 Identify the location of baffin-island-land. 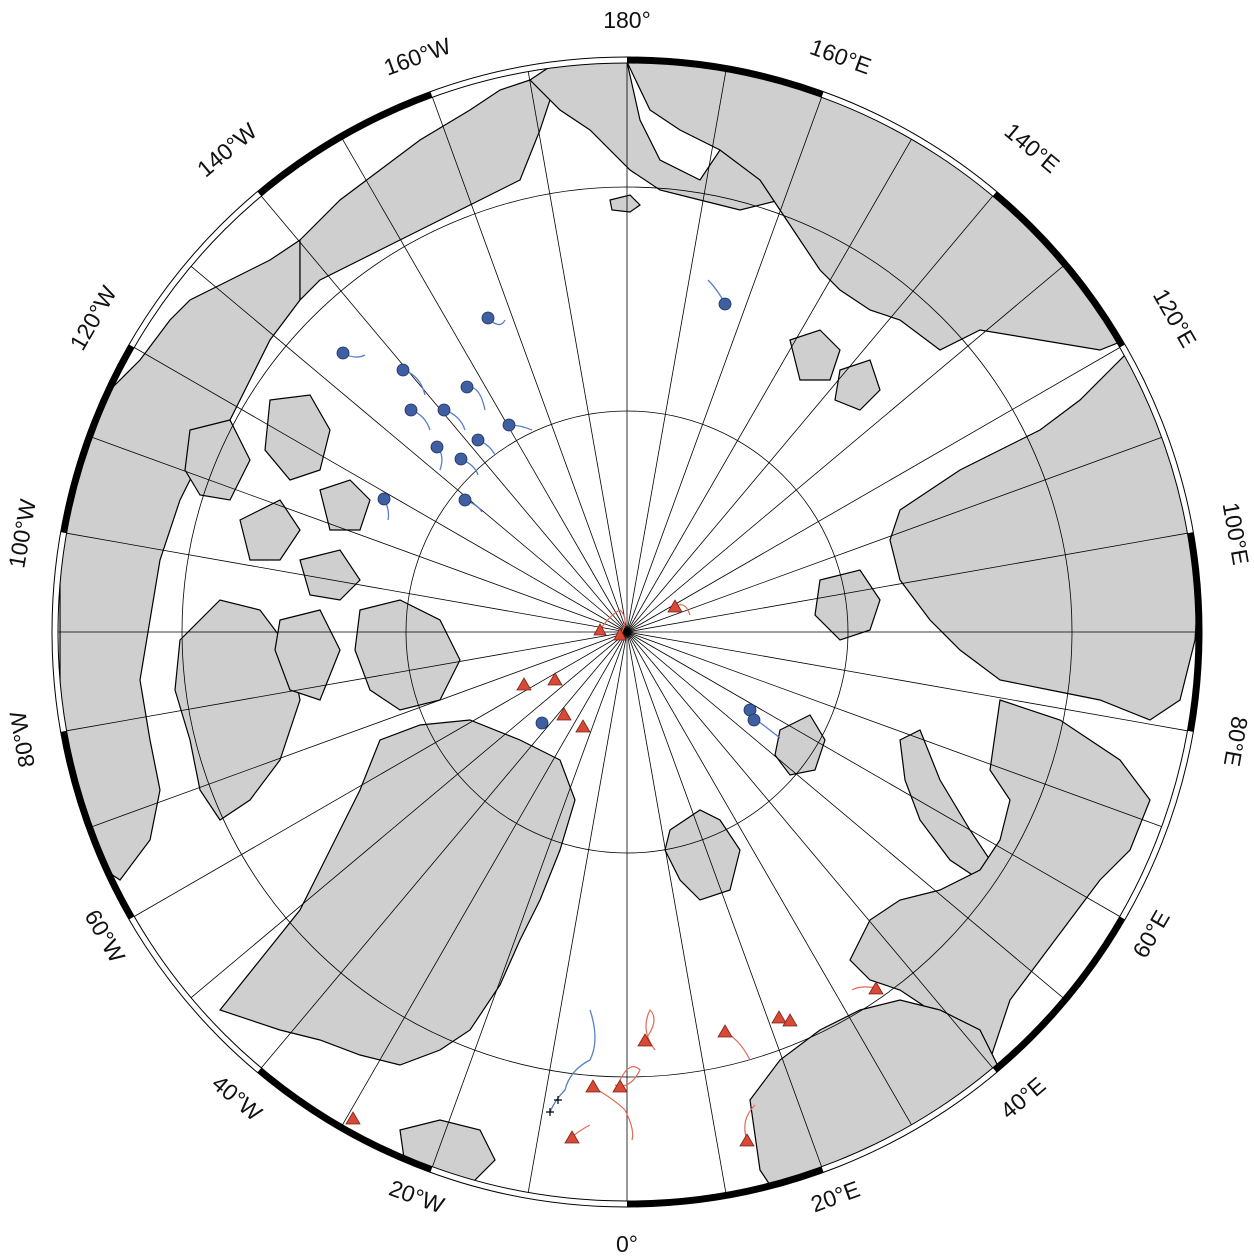
(237, 710).